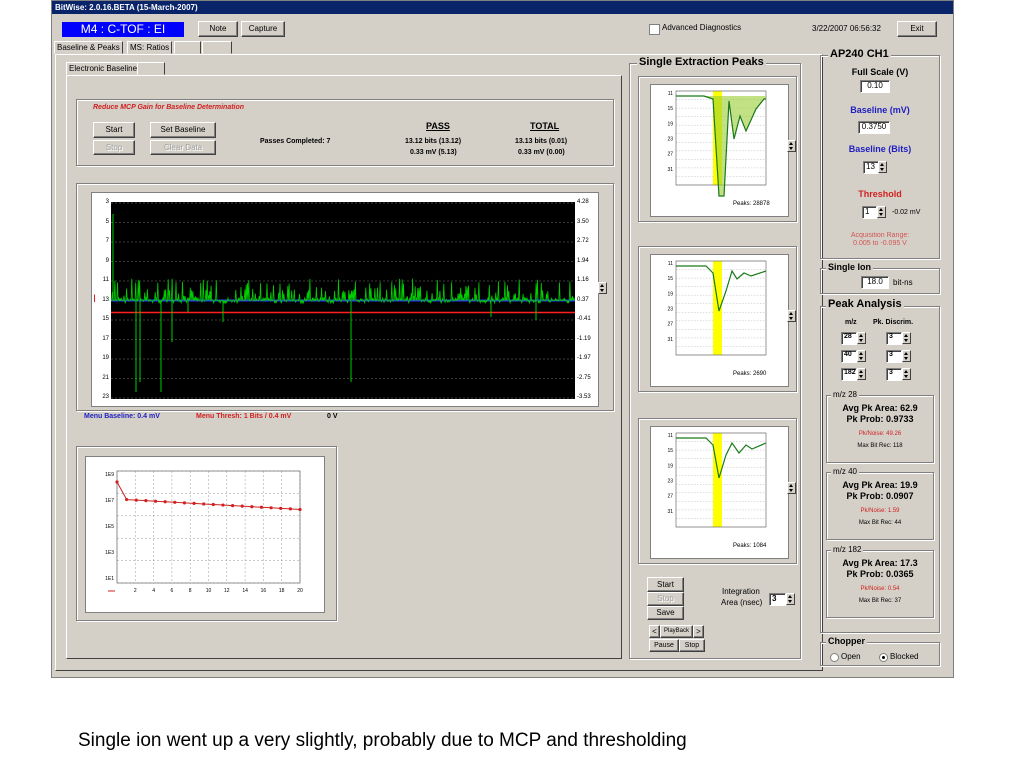 This screenshot has height=768, width=1024. Describe the element at coordinates (583, 280) in the screenshot. I see `trace-right-tick: 1.16` at that location.